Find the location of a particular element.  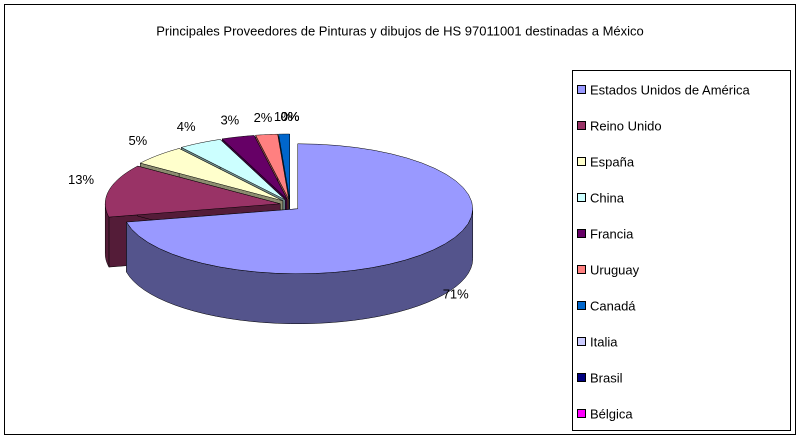

legend-label: Estados Unidos de América is located at coordinates (670, 89).